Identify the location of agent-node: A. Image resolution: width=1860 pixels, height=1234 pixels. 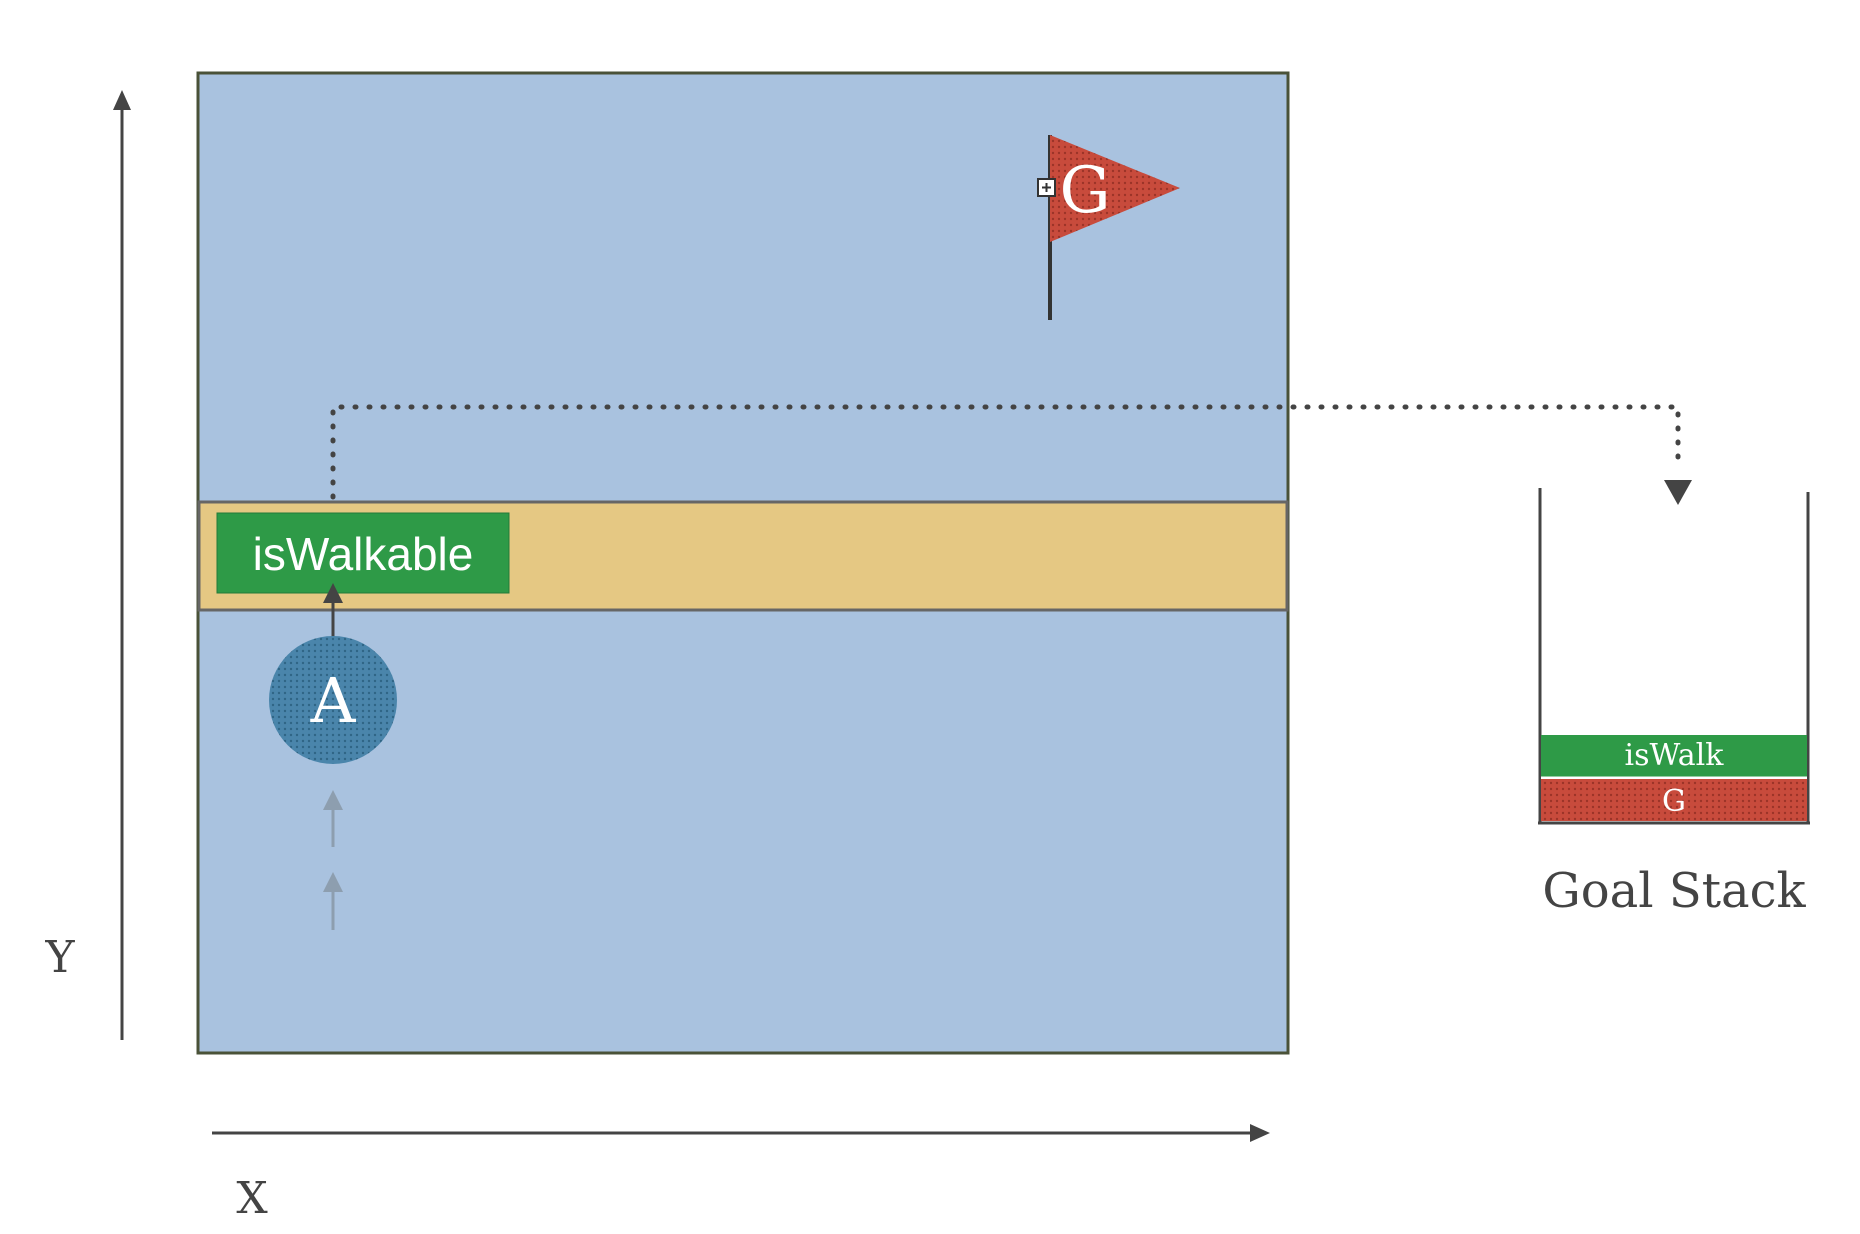
(333, 700).